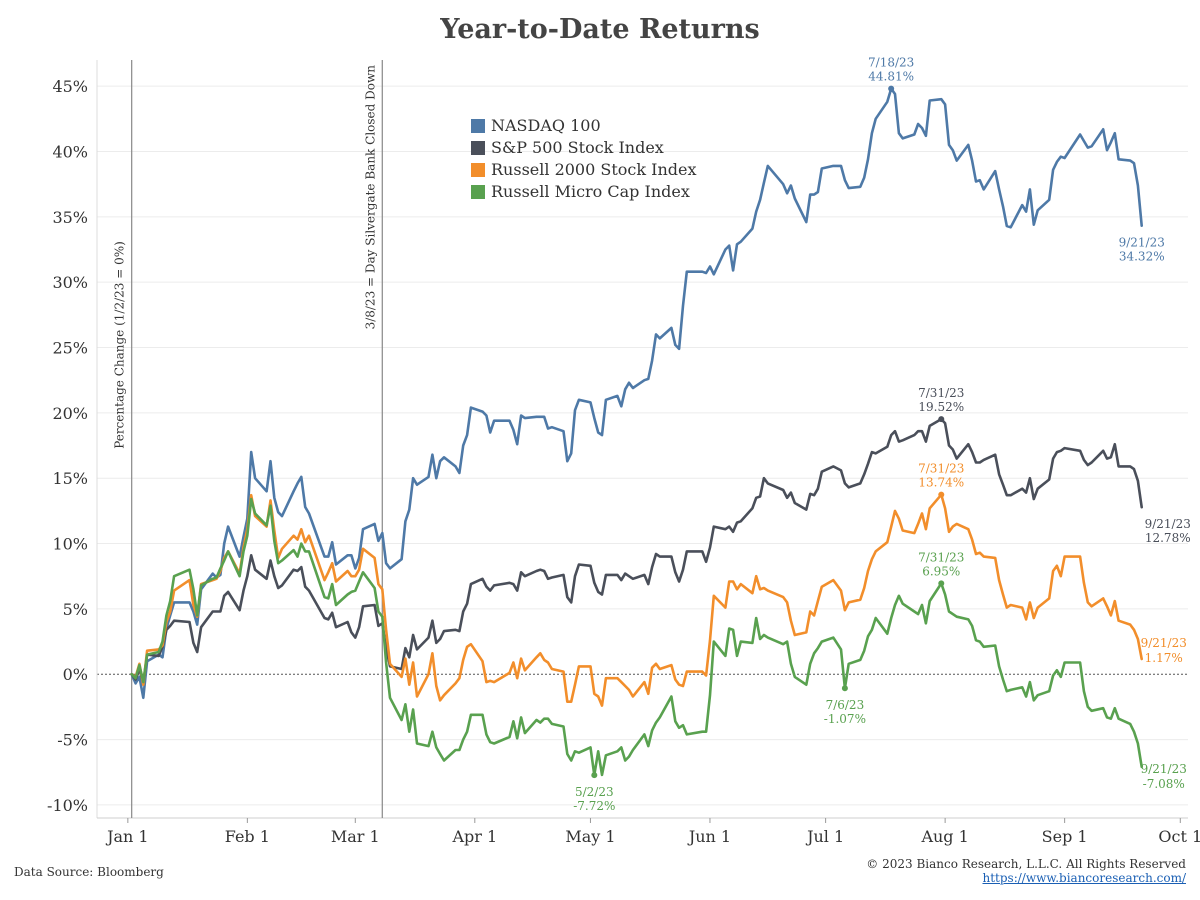 This screenshot has width=1200, height=900. I want to click on x-tick-label: Oct 1, so click(1179, 836).